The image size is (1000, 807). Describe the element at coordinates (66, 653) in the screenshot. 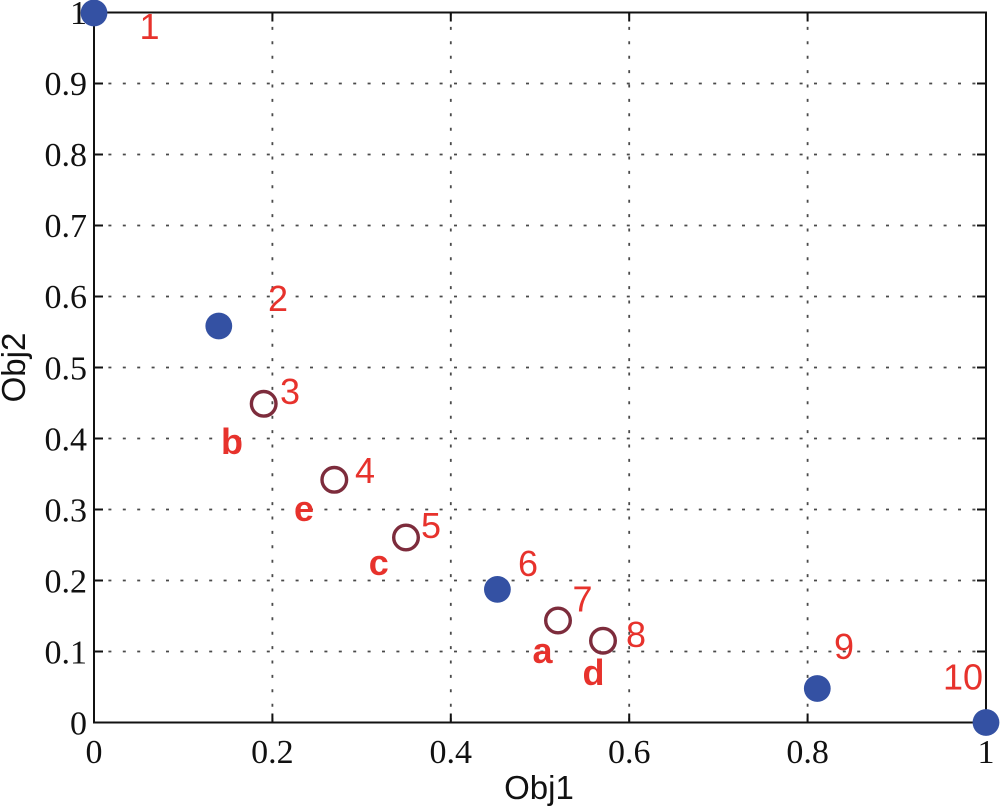

I see `svg-text: 0.1` at that location.